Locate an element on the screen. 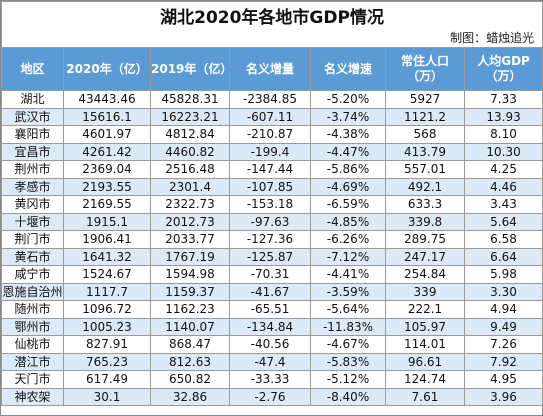  cell-population: 633.3 is located at coordinates (425, 204).